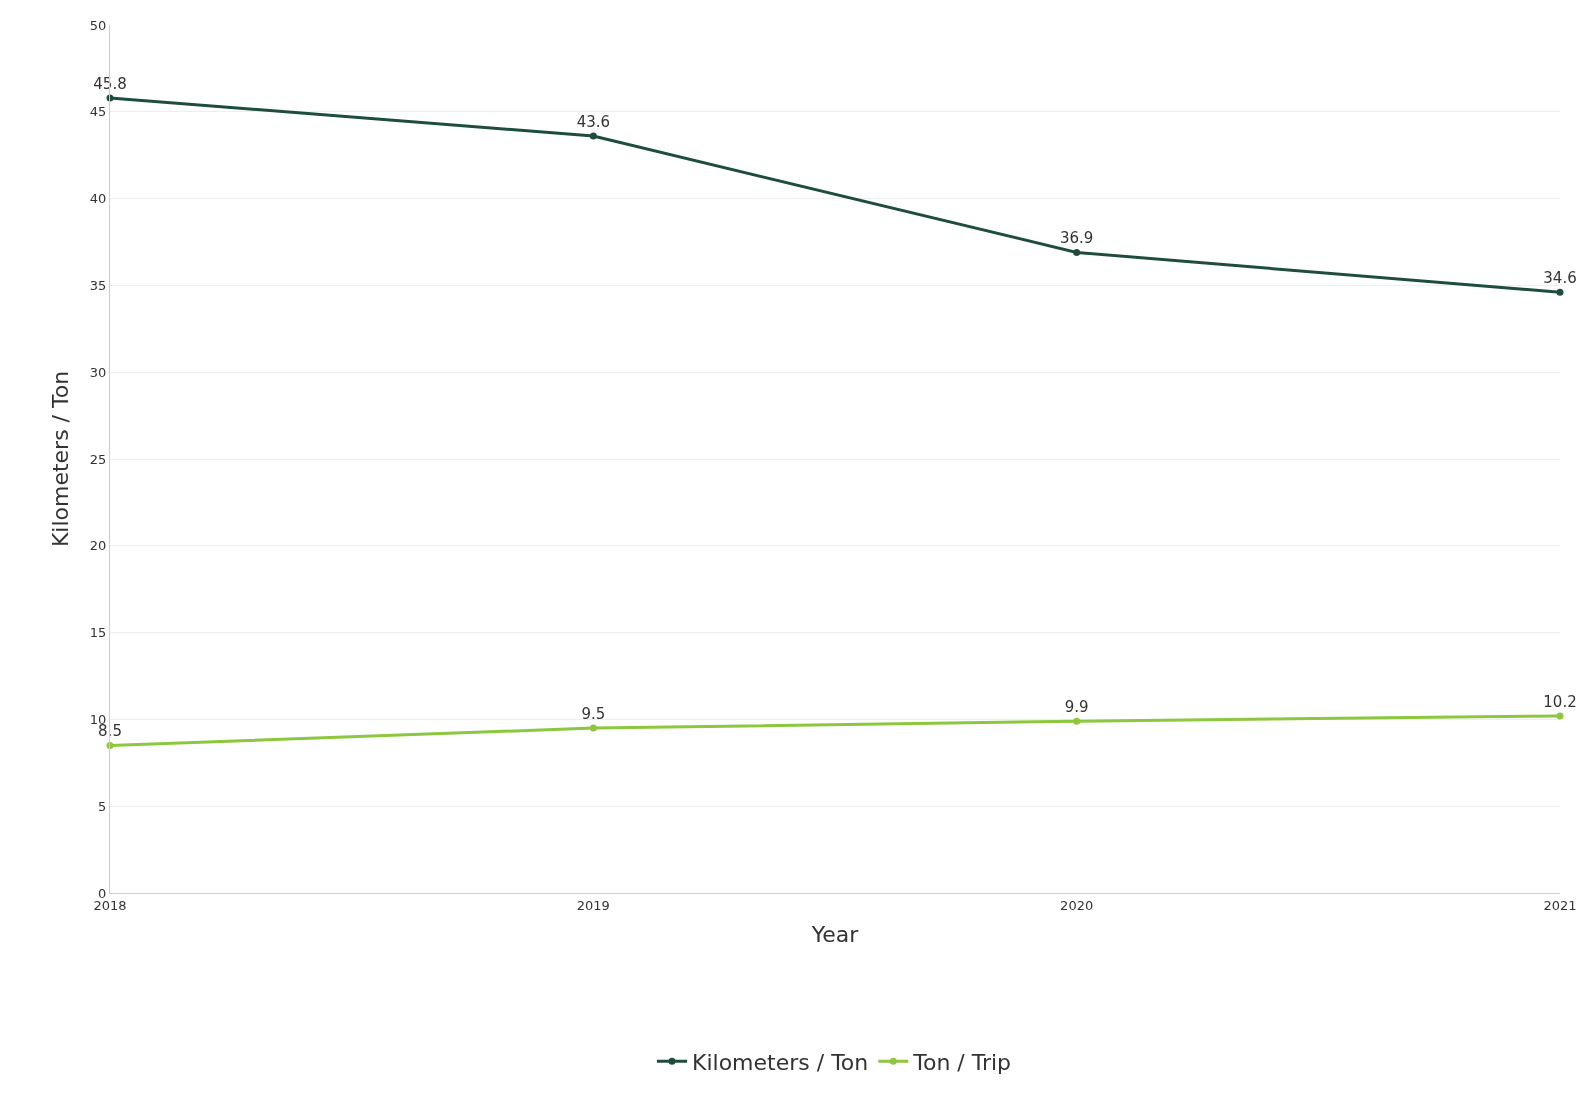  Describe the element at coordinates (98, 719) in the screenshot. I see `y-tick-label: 10` at that location.